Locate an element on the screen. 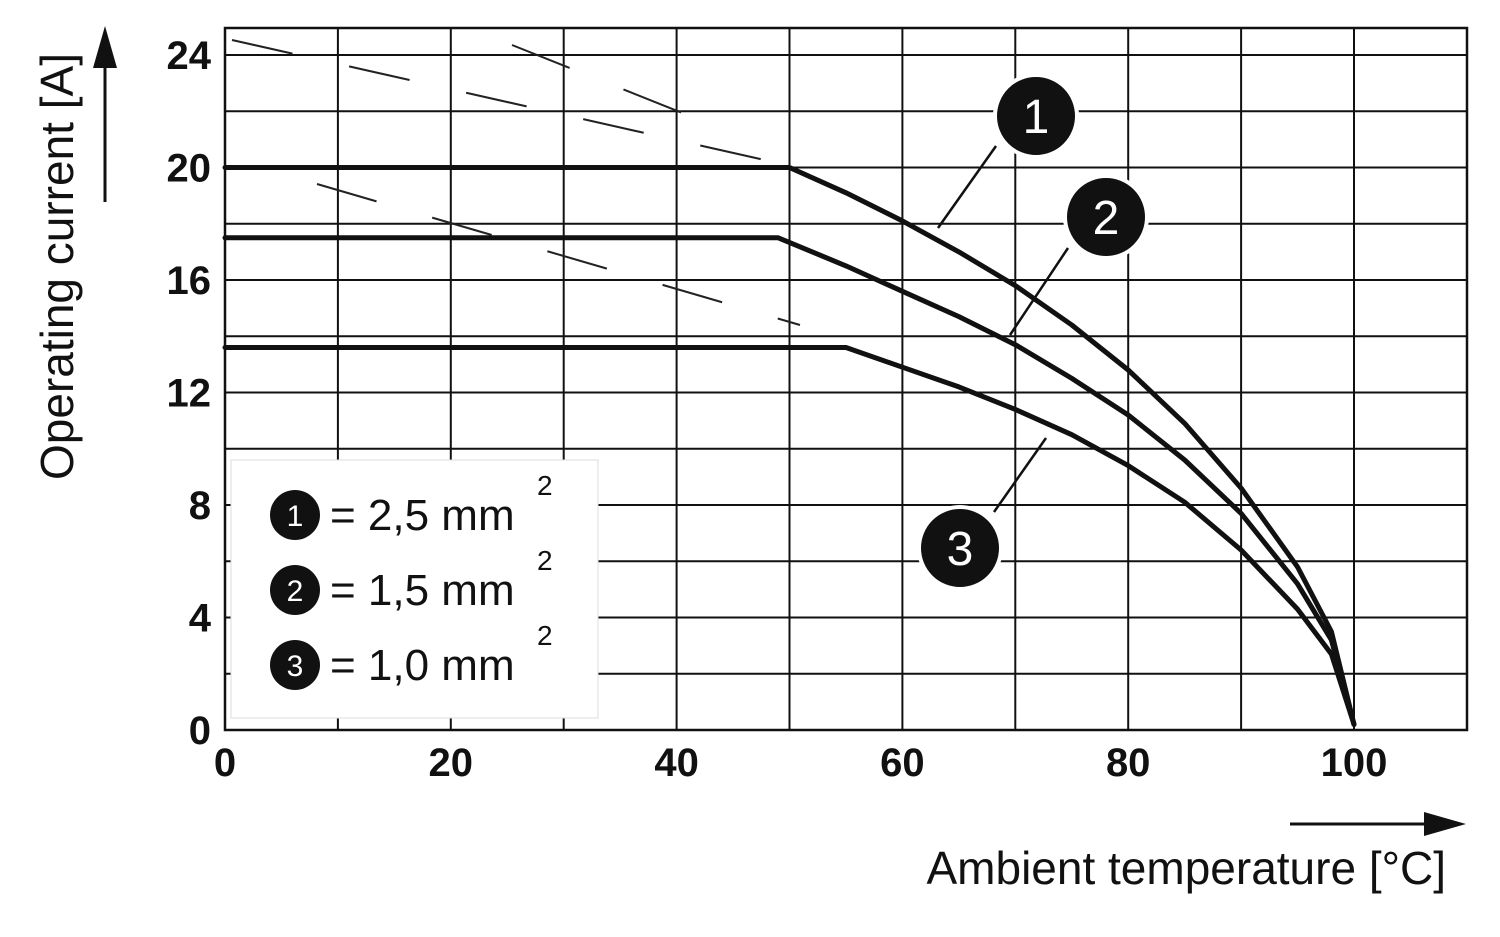  legend-marker-number: 3 is located at coordinates (295, 666).